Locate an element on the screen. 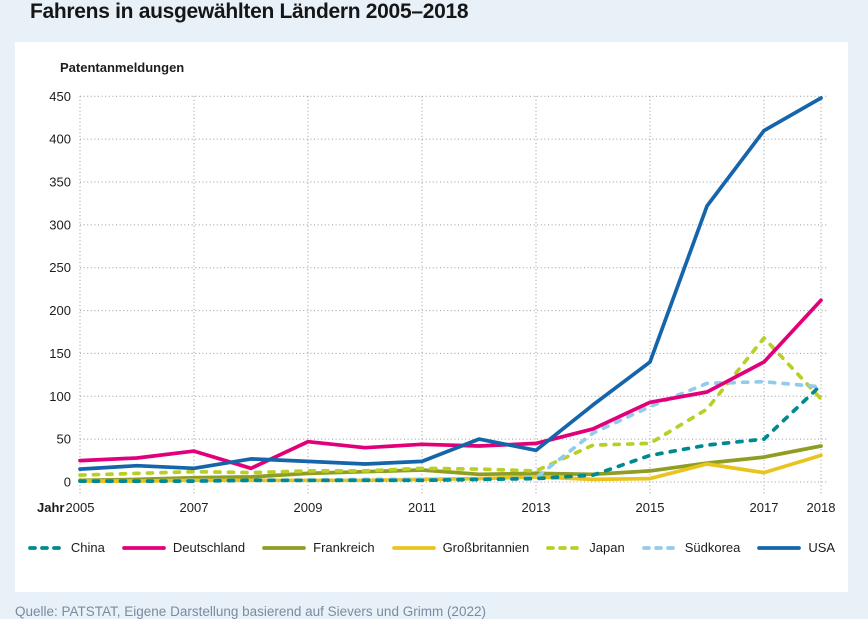 The height and width of the screenshot is (619, 868). x-tick-label: 2009 is located at coordinates (308, 507).